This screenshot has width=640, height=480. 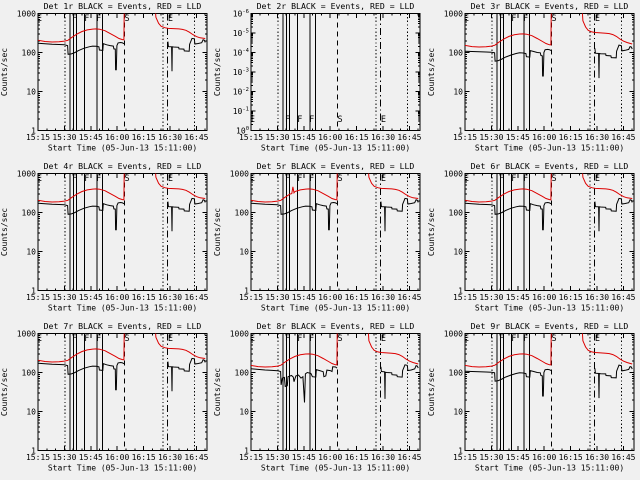 I want to click on y-tick-label: 10-5, so click(x=241, y=33).